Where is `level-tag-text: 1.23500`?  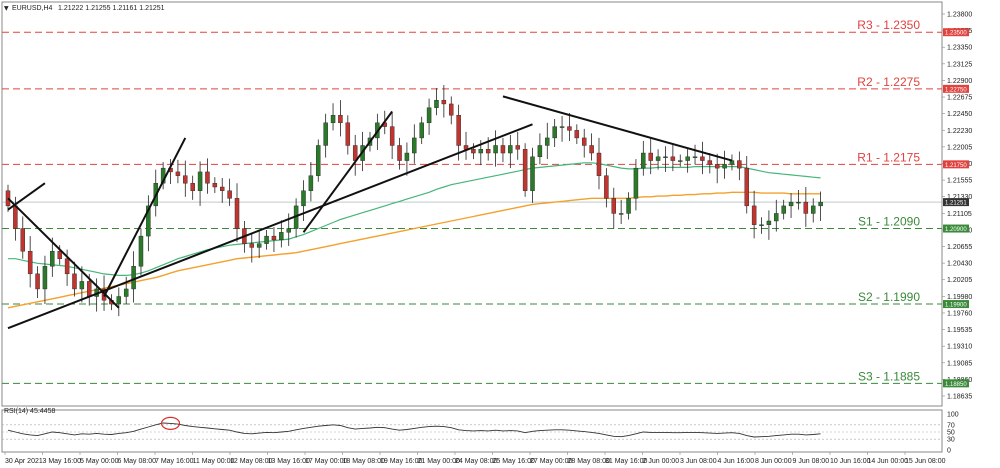 level-tag-text: 1.23500 is located at coordinates (956, 34).